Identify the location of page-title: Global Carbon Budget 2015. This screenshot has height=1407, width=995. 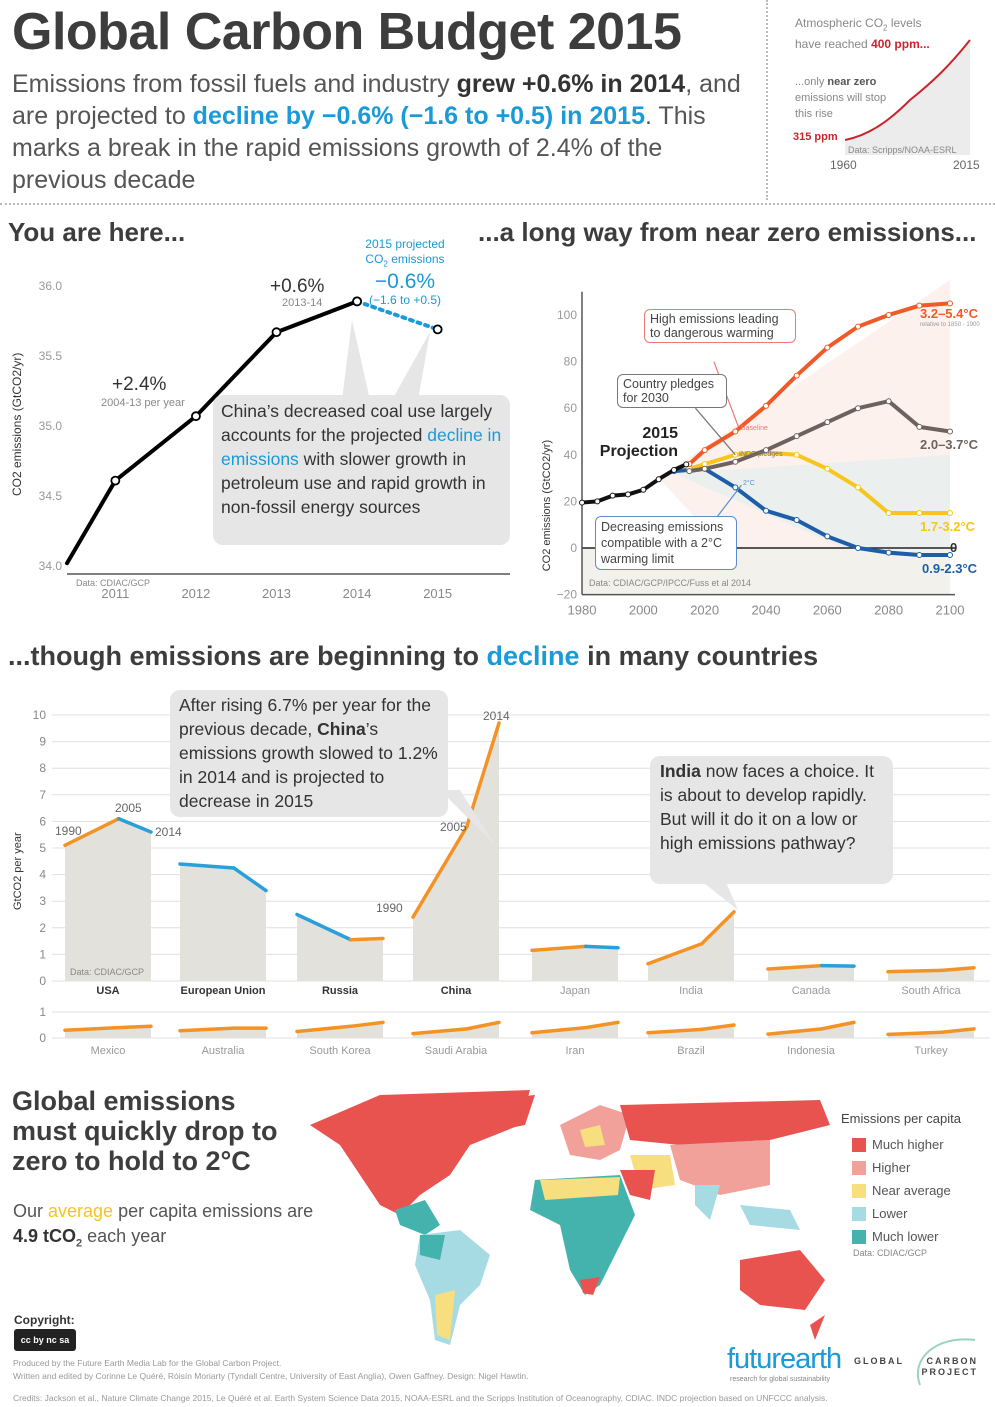
(347, 32).